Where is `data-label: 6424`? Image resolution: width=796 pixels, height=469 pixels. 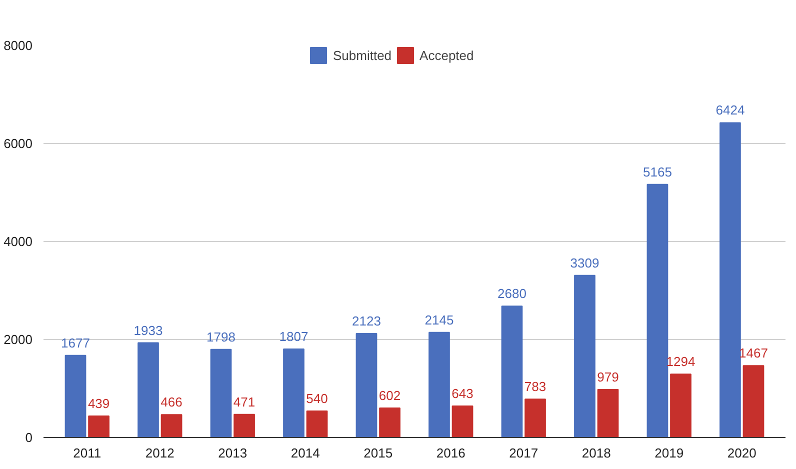 data-label: 6424 is located at coordinates (730, 110).